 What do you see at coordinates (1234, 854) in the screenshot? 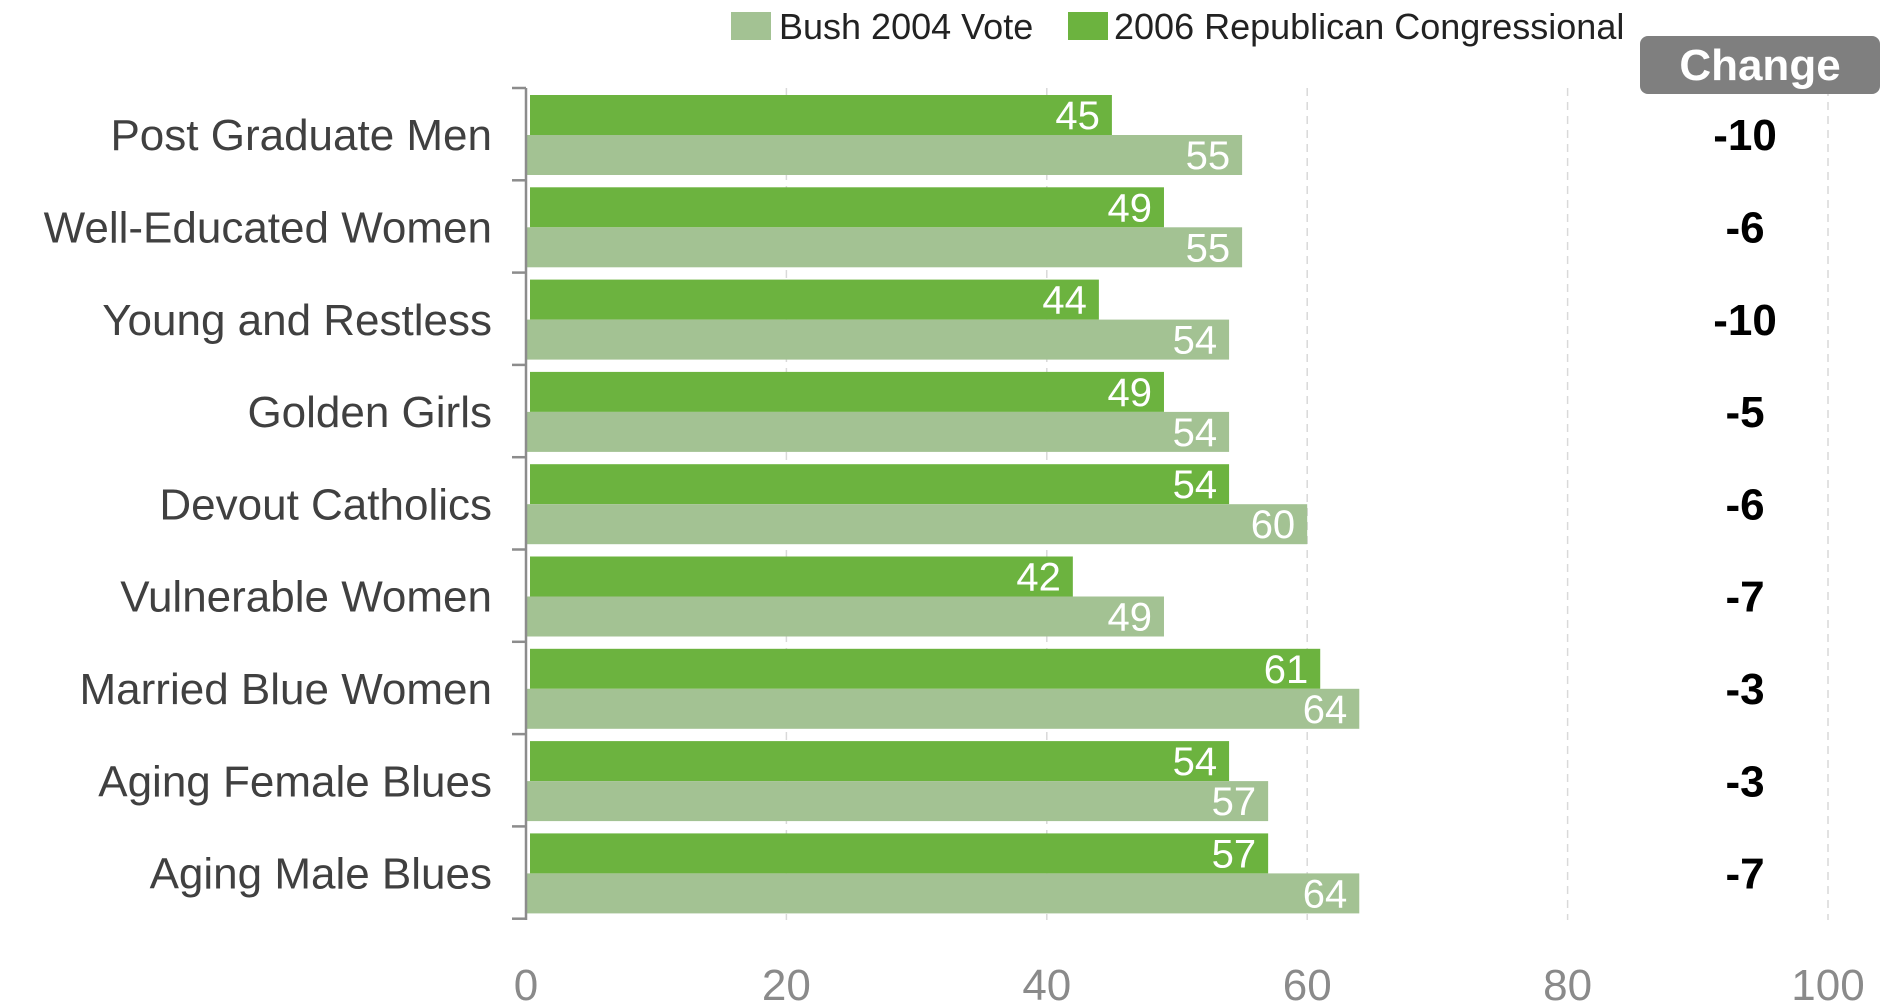
I see `data-label-2006-aging-male-blues: 57` at bounding box center [1234, 854].